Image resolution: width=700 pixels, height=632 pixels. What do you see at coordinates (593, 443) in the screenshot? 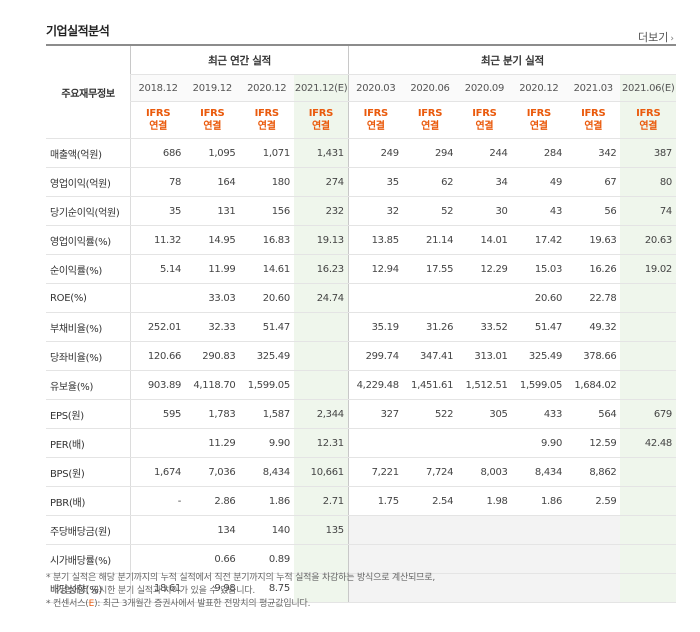
I see `value-cell: 12.59` at bounding box center [593, 443].